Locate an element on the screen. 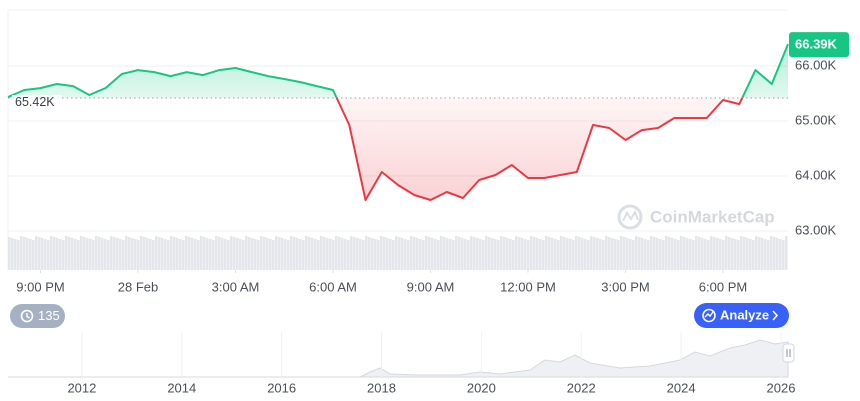 This screenshot has height=401, width=860. x-tick-label: 9:00 PM is located at coordinates (40, 286).